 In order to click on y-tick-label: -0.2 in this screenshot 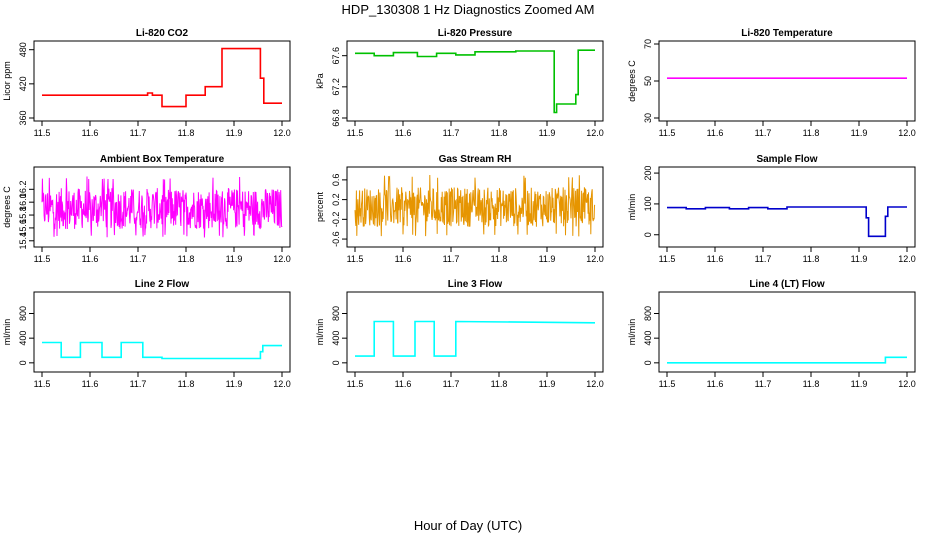, I will do `click(336, 220)`.